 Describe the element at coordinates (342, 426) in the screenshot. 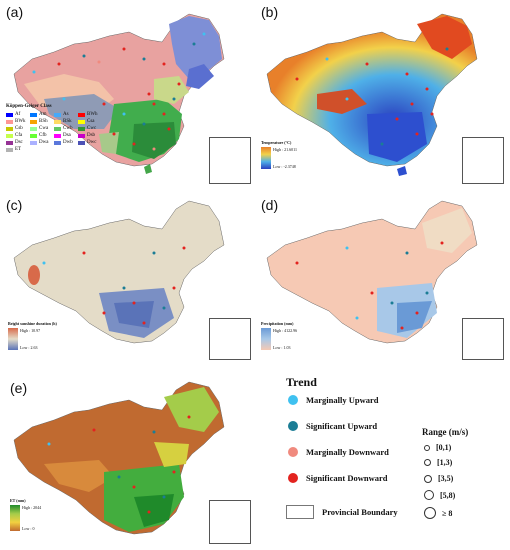

I see `trend-label: Significant Upward` at that location.